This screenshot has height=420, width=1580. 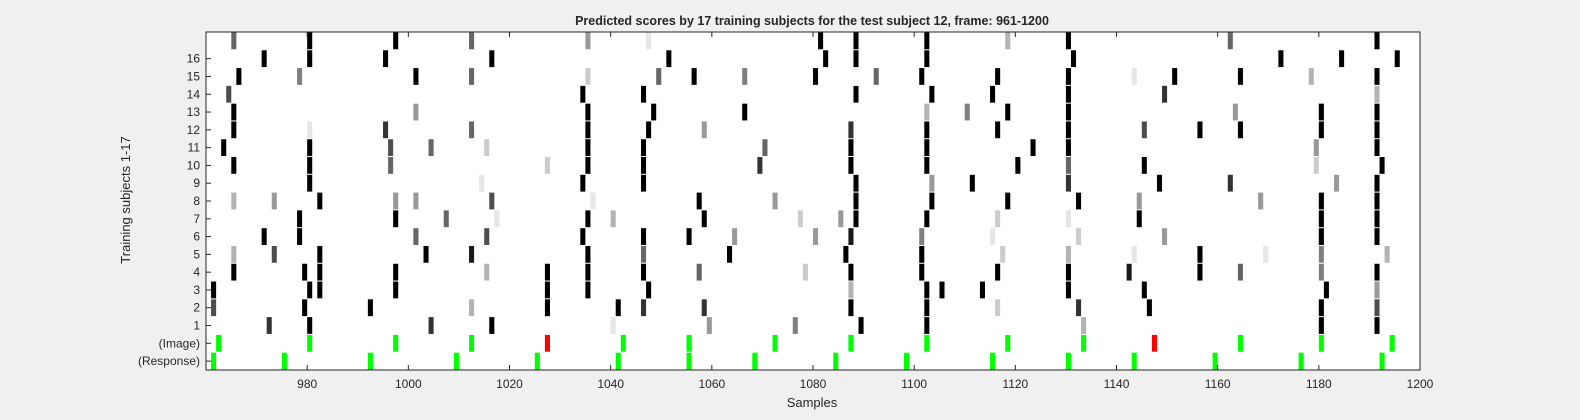 What do you see at coordinates (196, 254) in the screenshot?
I see `y-tick-label: 5` at bounding box center [196, 254].